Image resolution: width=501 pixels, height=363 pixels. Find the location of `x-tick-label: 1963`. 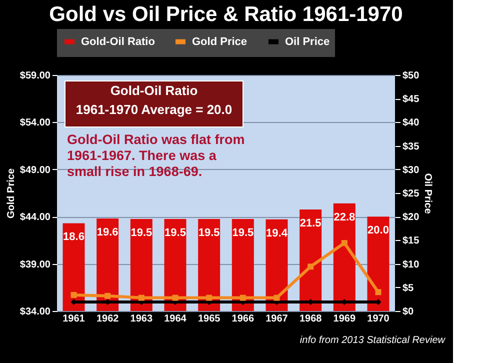

x-tick-label: 1963 is located at coordinates (141, 319).